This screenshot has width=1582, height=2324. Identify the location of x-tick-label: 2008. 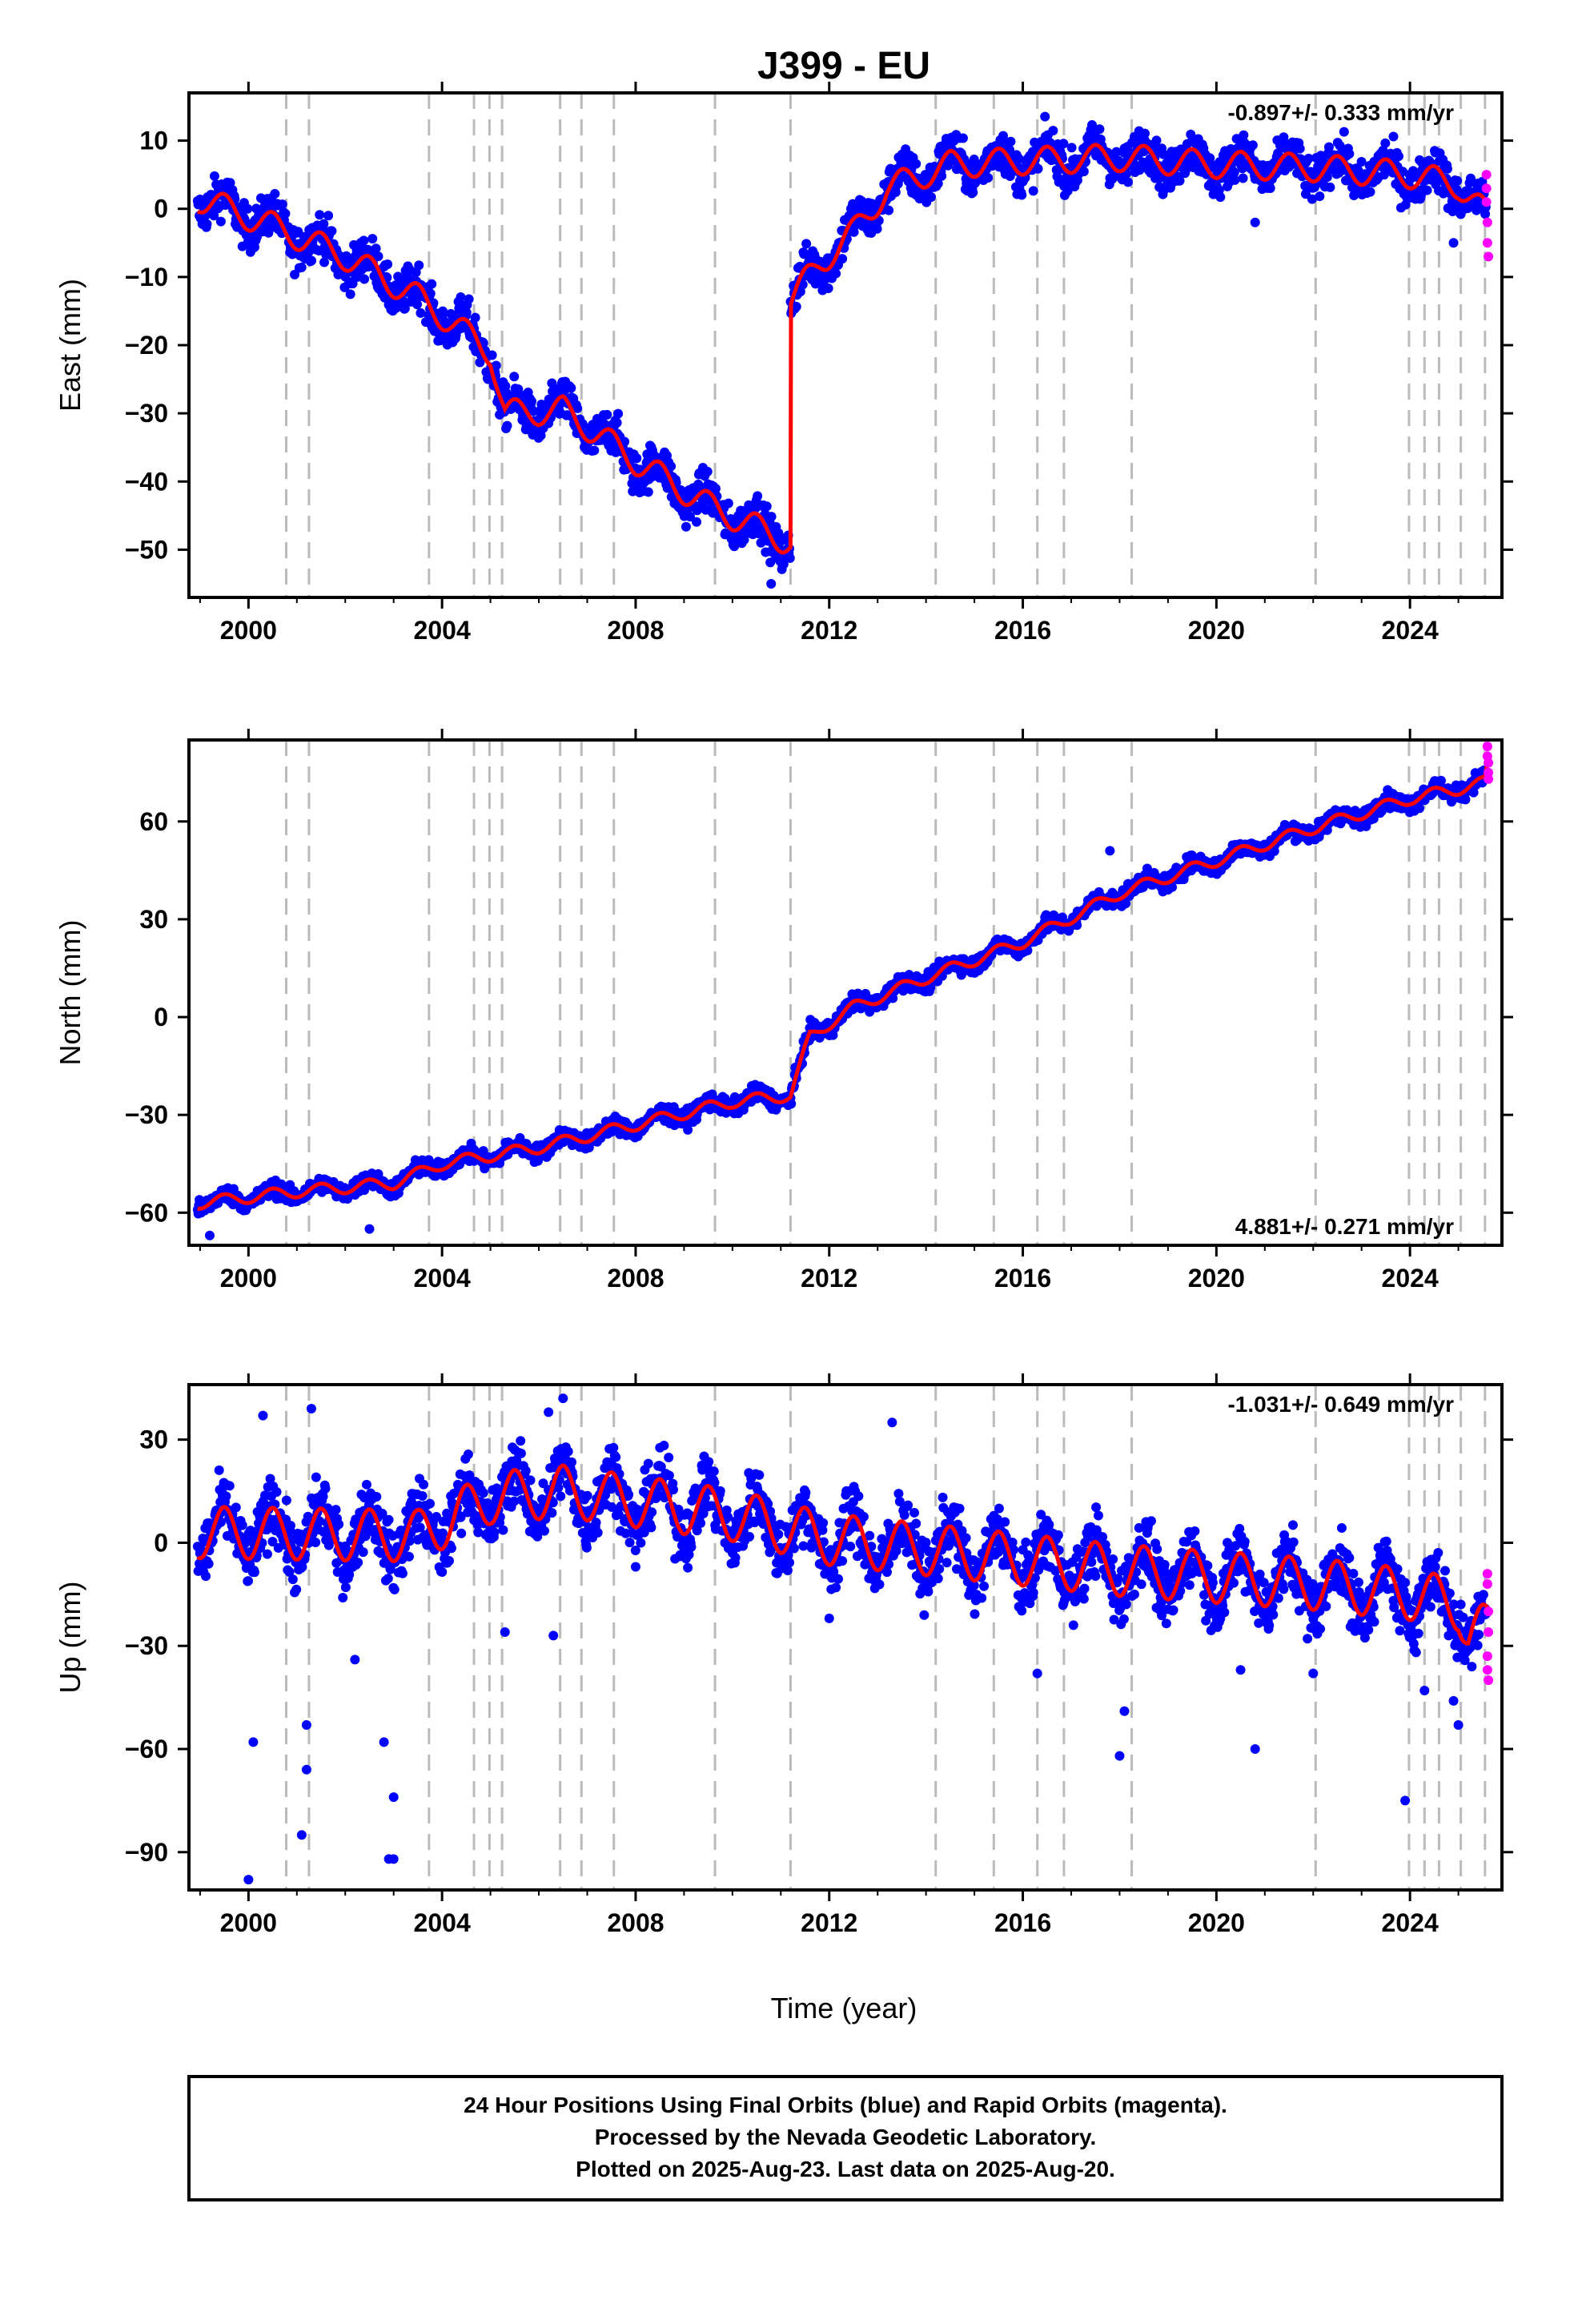
(635, 630).